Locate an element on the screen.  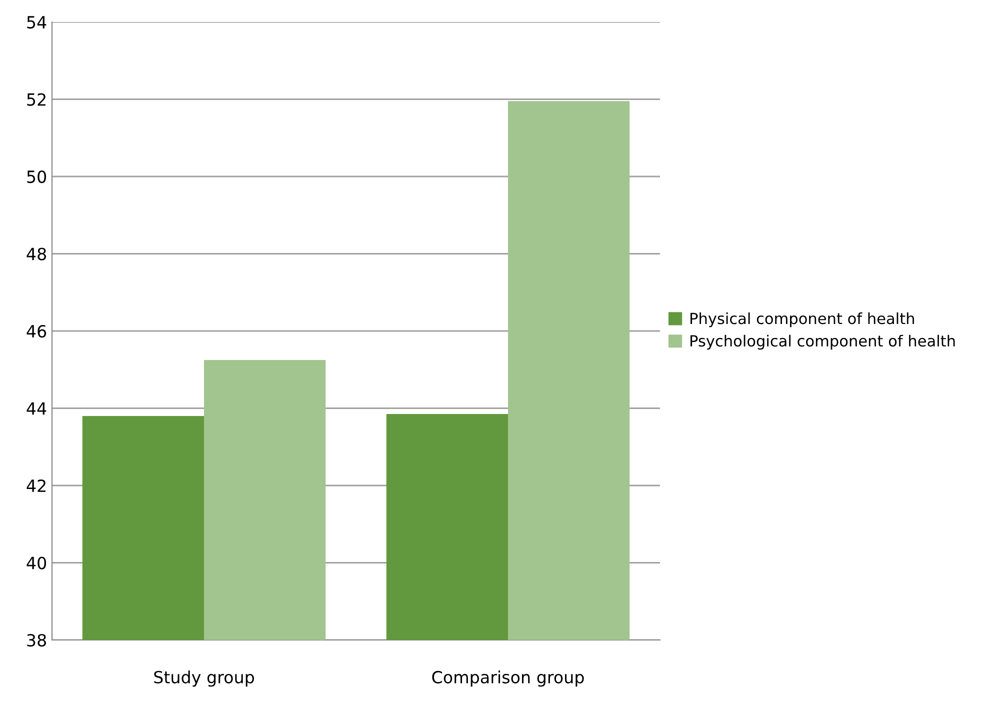
y-tick-label: 38 is located at coordinates (36, 640).